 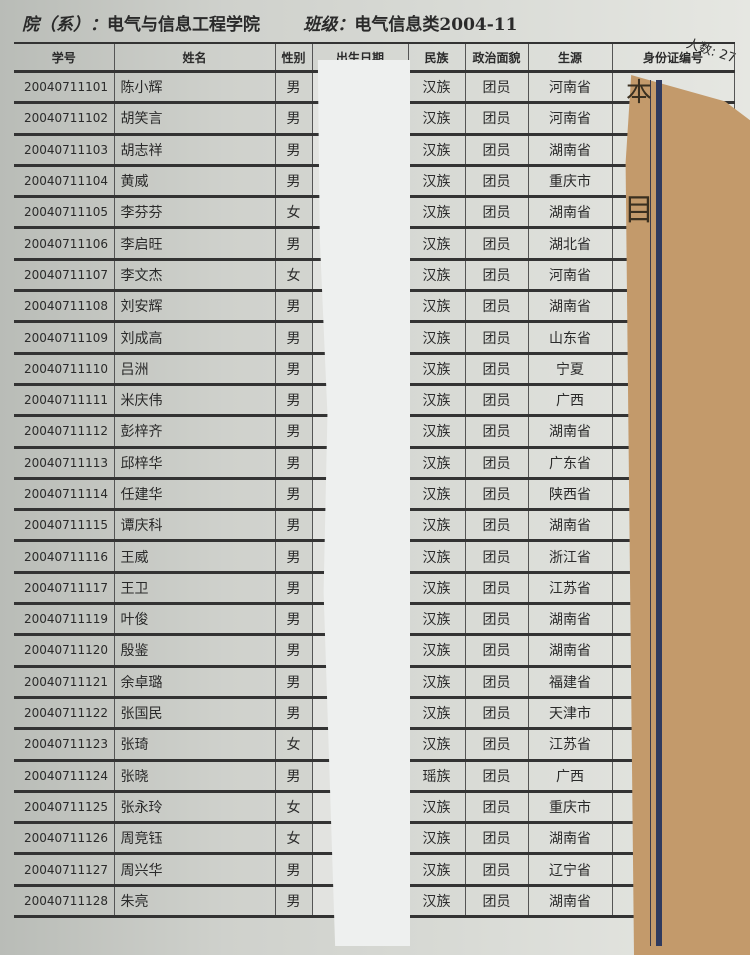 I want to click on student-name: 张国民, so click(x=195, y=714).